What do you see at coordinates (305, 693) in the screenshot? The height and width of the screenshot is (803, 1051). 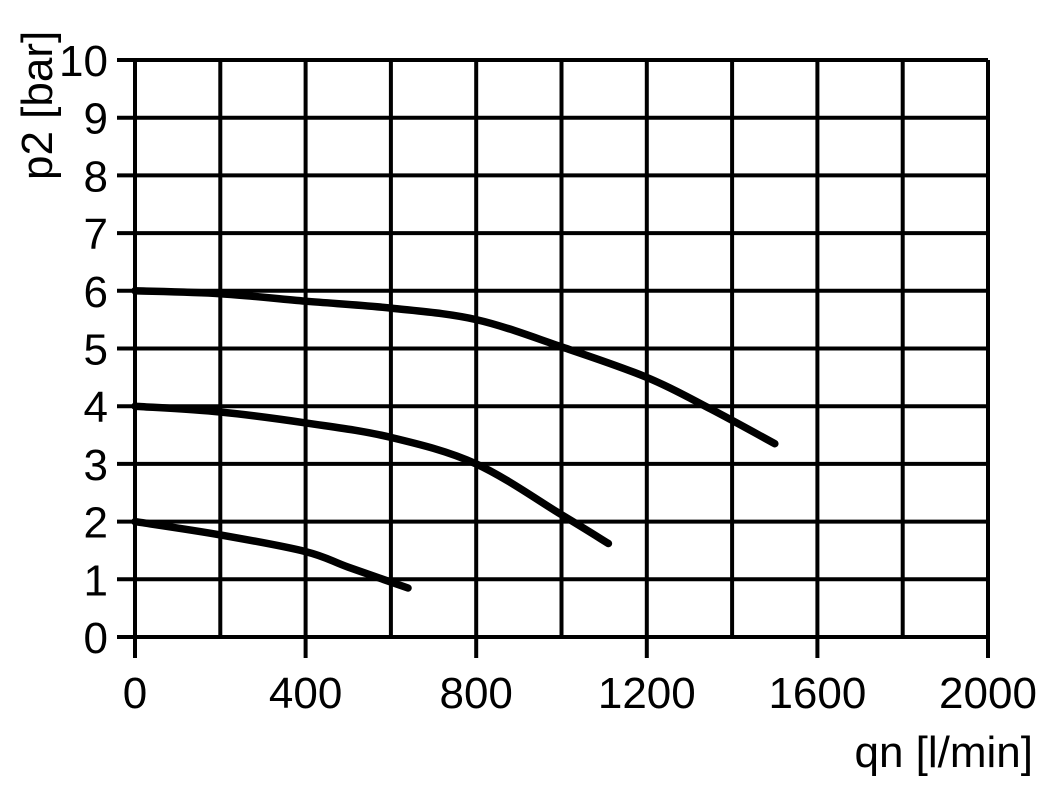 I see `x-tick-label: 400` at bounding box center [305, 693].